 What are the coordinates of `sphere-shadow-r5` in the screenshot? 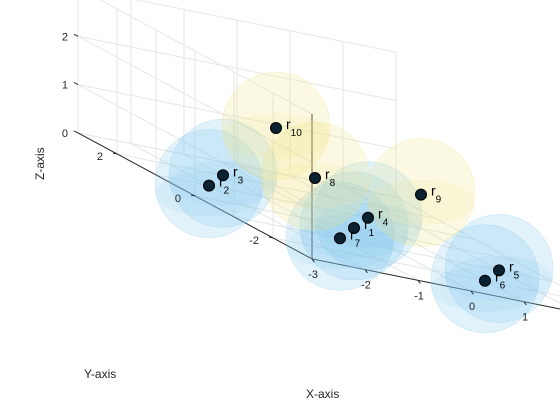 It's located at (499, 278).